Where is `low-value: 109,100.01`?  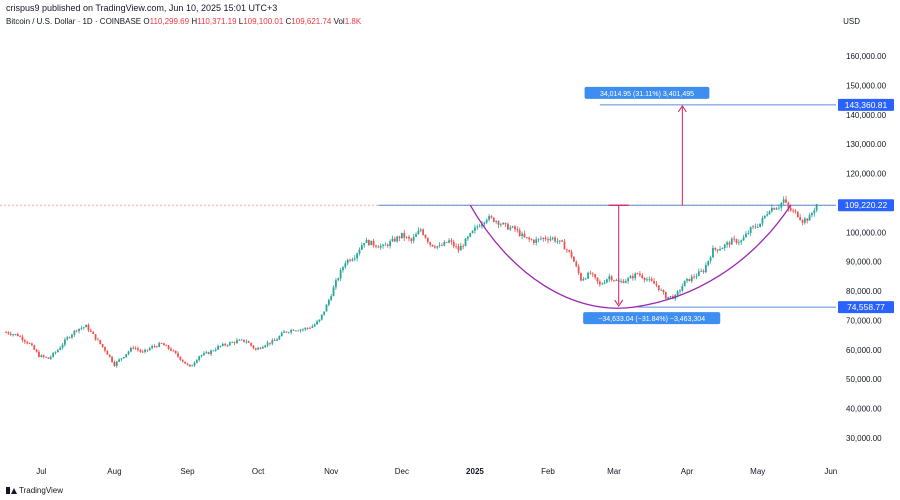 low-value: 109,100.01 is located at coordinates (263, 21).